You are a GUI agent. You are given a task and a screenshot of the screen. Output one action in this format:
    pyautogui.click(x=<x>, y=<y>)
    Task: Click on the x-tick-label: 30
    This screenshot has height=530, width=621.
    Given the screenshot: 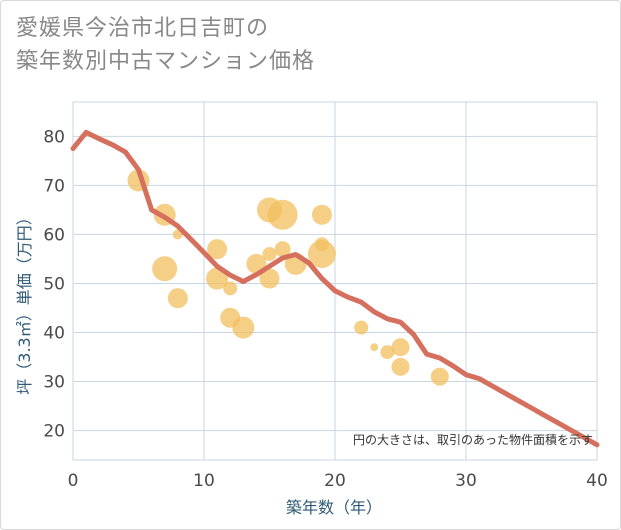 What is the action you would take?
    pyautogui.click(x=466, y=481)
    